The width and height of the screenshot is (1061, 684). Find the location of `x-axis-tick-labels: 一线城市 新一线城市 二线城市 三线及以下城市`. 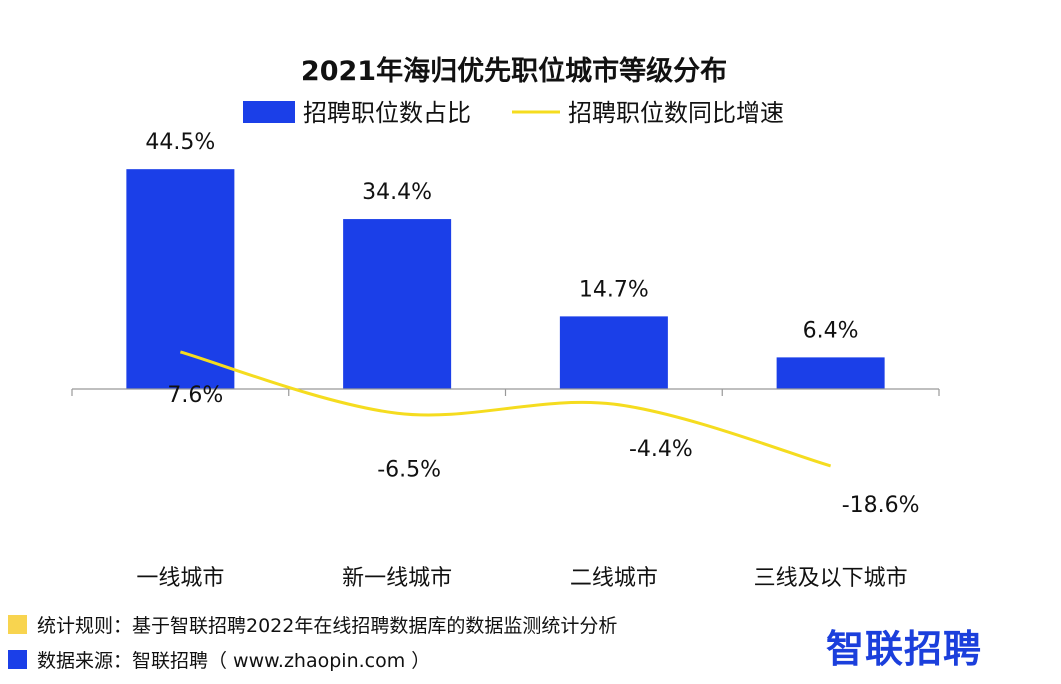

x-axis-tick-labels: 一线城市 新一线城市 二线城市 三线及以下城市 is located at coordinates (521, 578).